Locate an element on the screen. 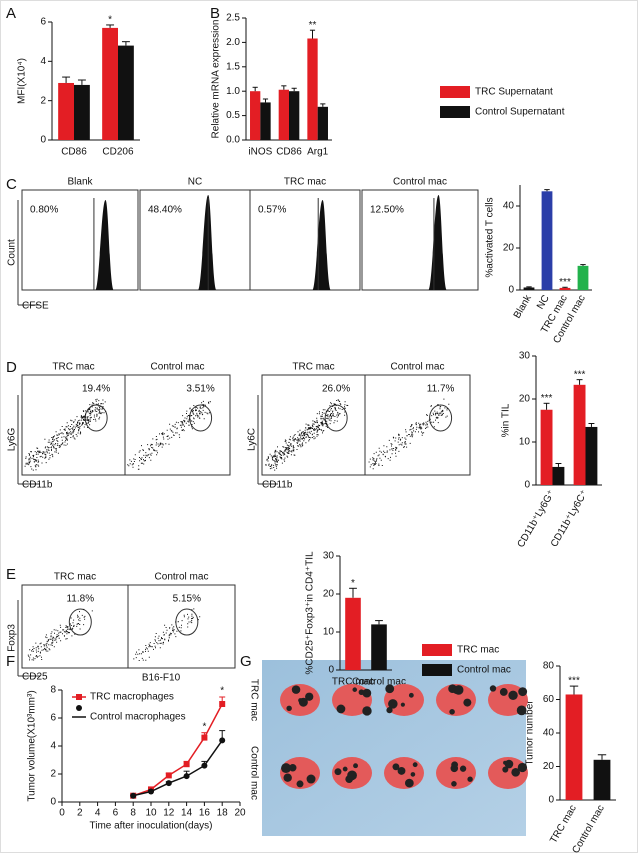 This screenshot has height=853, width=638. x-tick-label: 18 is located at coordinates (223, 813).